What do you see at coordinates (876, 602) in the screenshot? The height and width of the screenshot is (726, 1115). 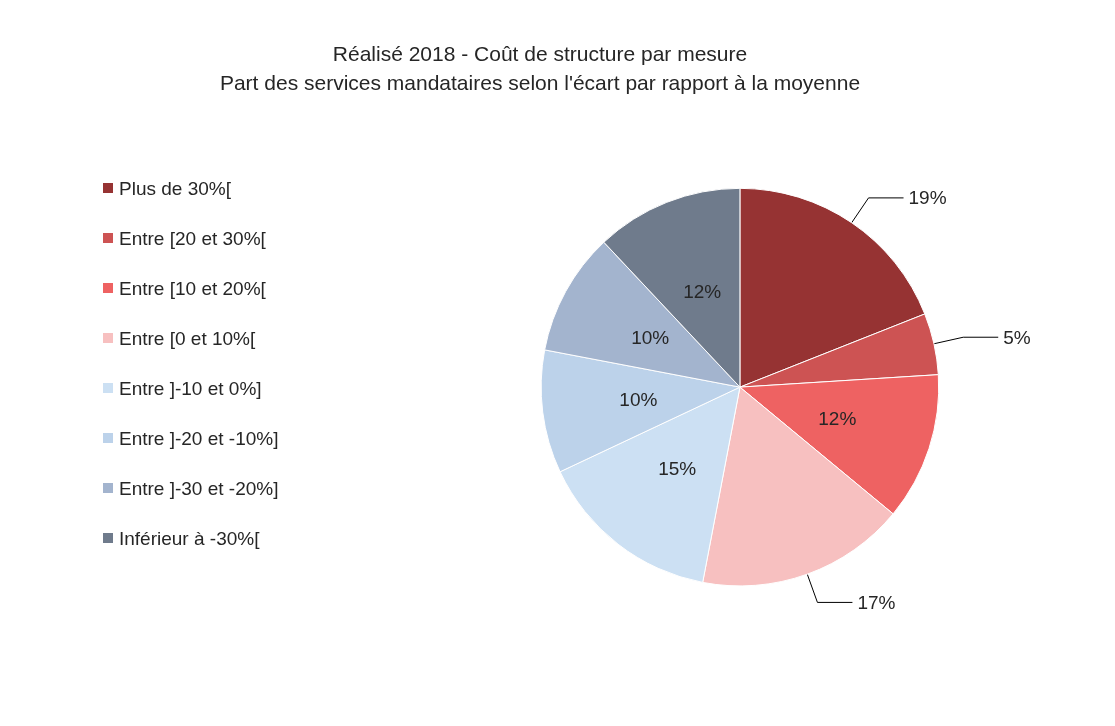 I see `data-label: 17%` at bounding box center [876, 602].